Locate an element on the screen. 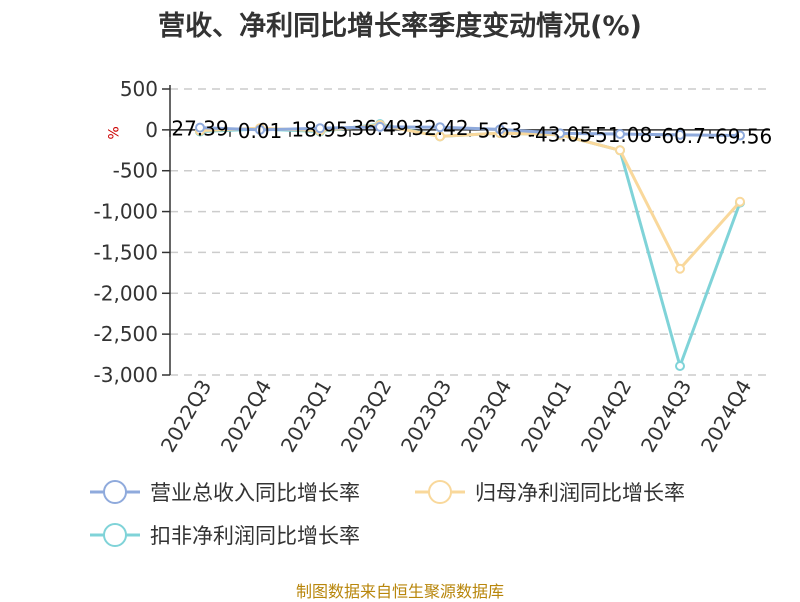 This screenshot has height=602, width=800. y-tick-label-3: -1,000 is located at coordinates (126, 212).